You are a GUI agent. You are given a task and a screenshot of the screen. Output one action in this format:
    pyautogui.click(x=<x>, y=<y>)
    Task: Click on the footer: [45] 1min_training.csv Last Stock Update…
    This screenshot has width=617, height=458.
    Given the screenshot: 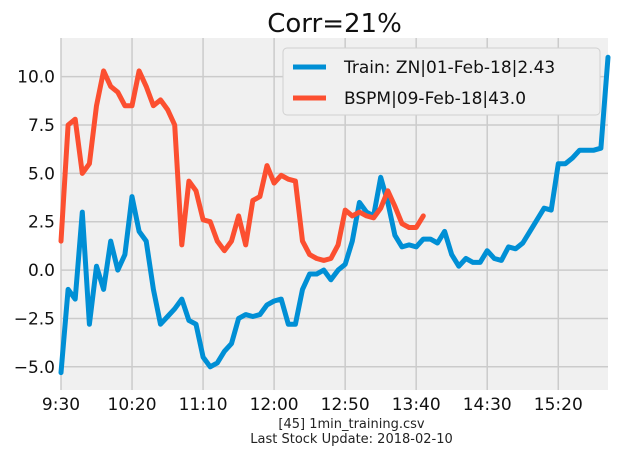 What is the action you would take?
    pyautogui.click(x=330, y=432)
    